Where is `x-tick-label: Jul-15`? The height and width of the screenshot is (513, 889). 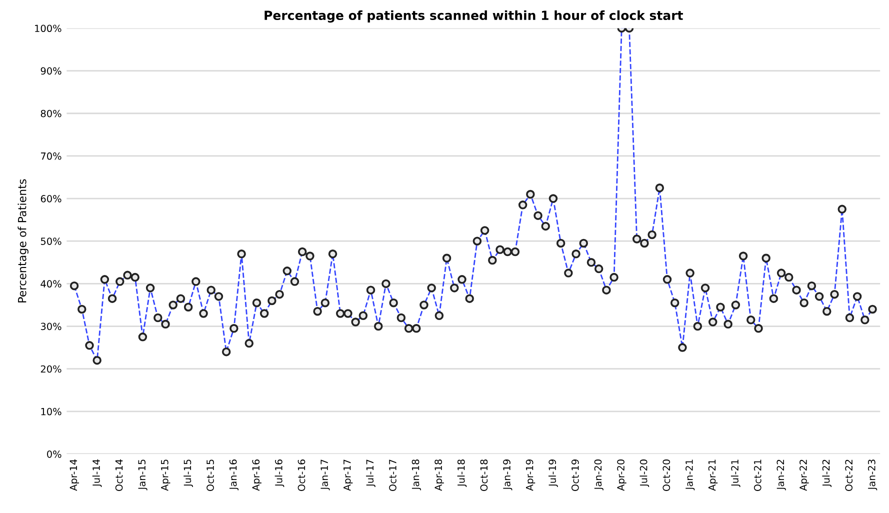 x-tick-label: Jul-15 is located at coordinates (188, 473).